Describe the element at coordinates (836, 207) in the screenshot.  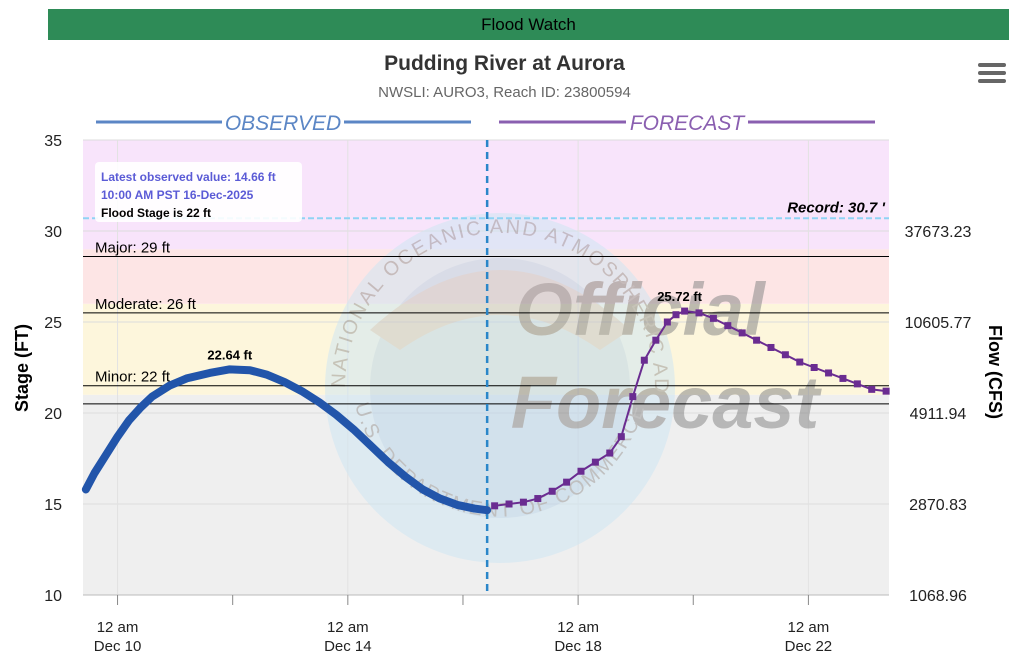
I see `record-label: Record: 30.7 '` at that location.